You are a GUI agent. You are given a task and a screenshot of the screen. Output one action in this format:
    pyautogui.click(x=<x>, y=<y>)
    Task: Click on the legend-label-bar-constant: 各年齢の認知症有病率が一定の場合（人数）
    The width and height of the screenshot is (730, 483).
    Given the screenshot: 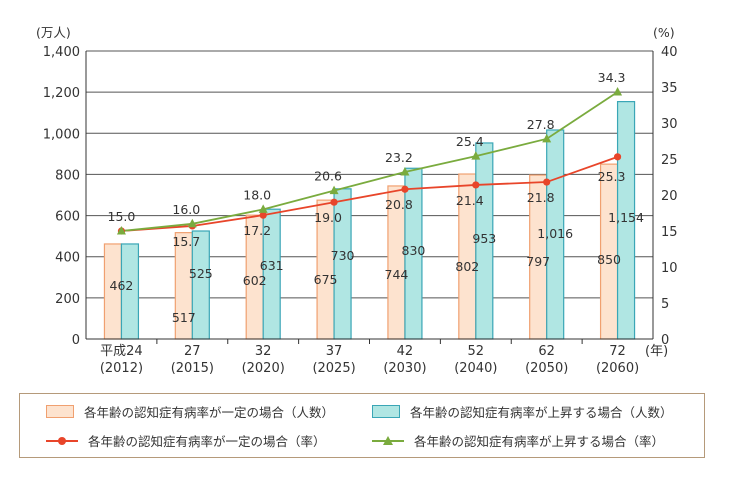 What is the action you would take?
    pyautogui.click(x=209, y=412)
    